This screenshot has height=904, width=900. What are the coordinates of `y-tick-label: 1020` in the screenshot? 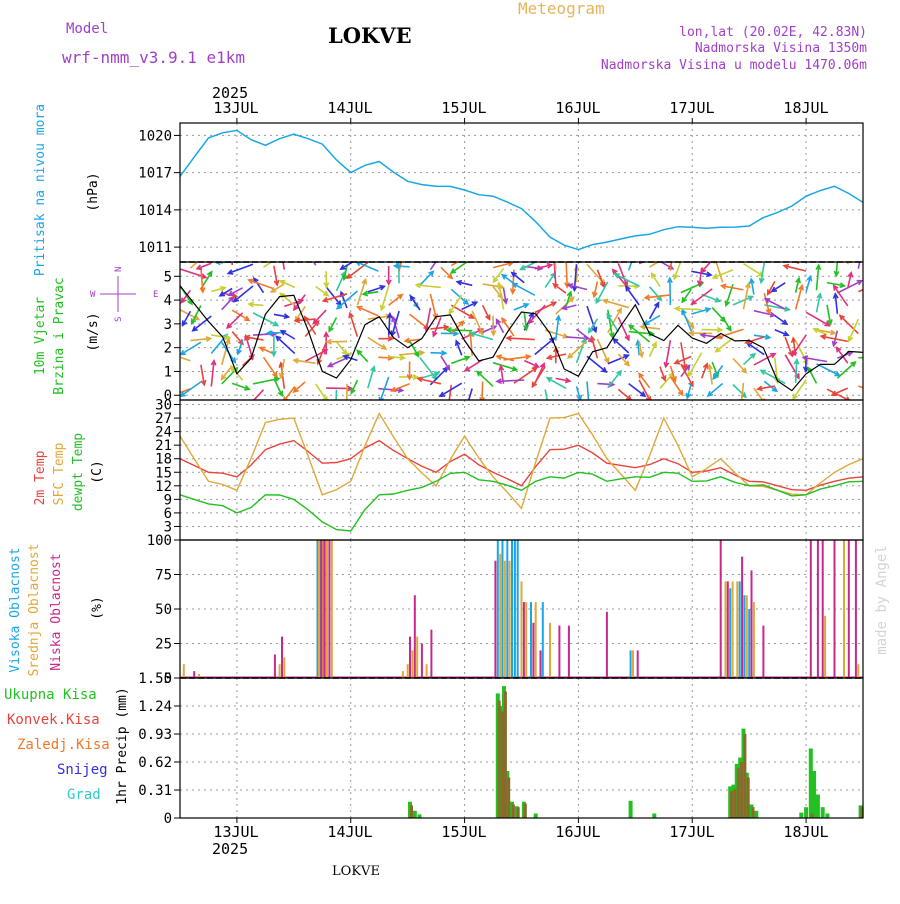 It's located at (155, 136).